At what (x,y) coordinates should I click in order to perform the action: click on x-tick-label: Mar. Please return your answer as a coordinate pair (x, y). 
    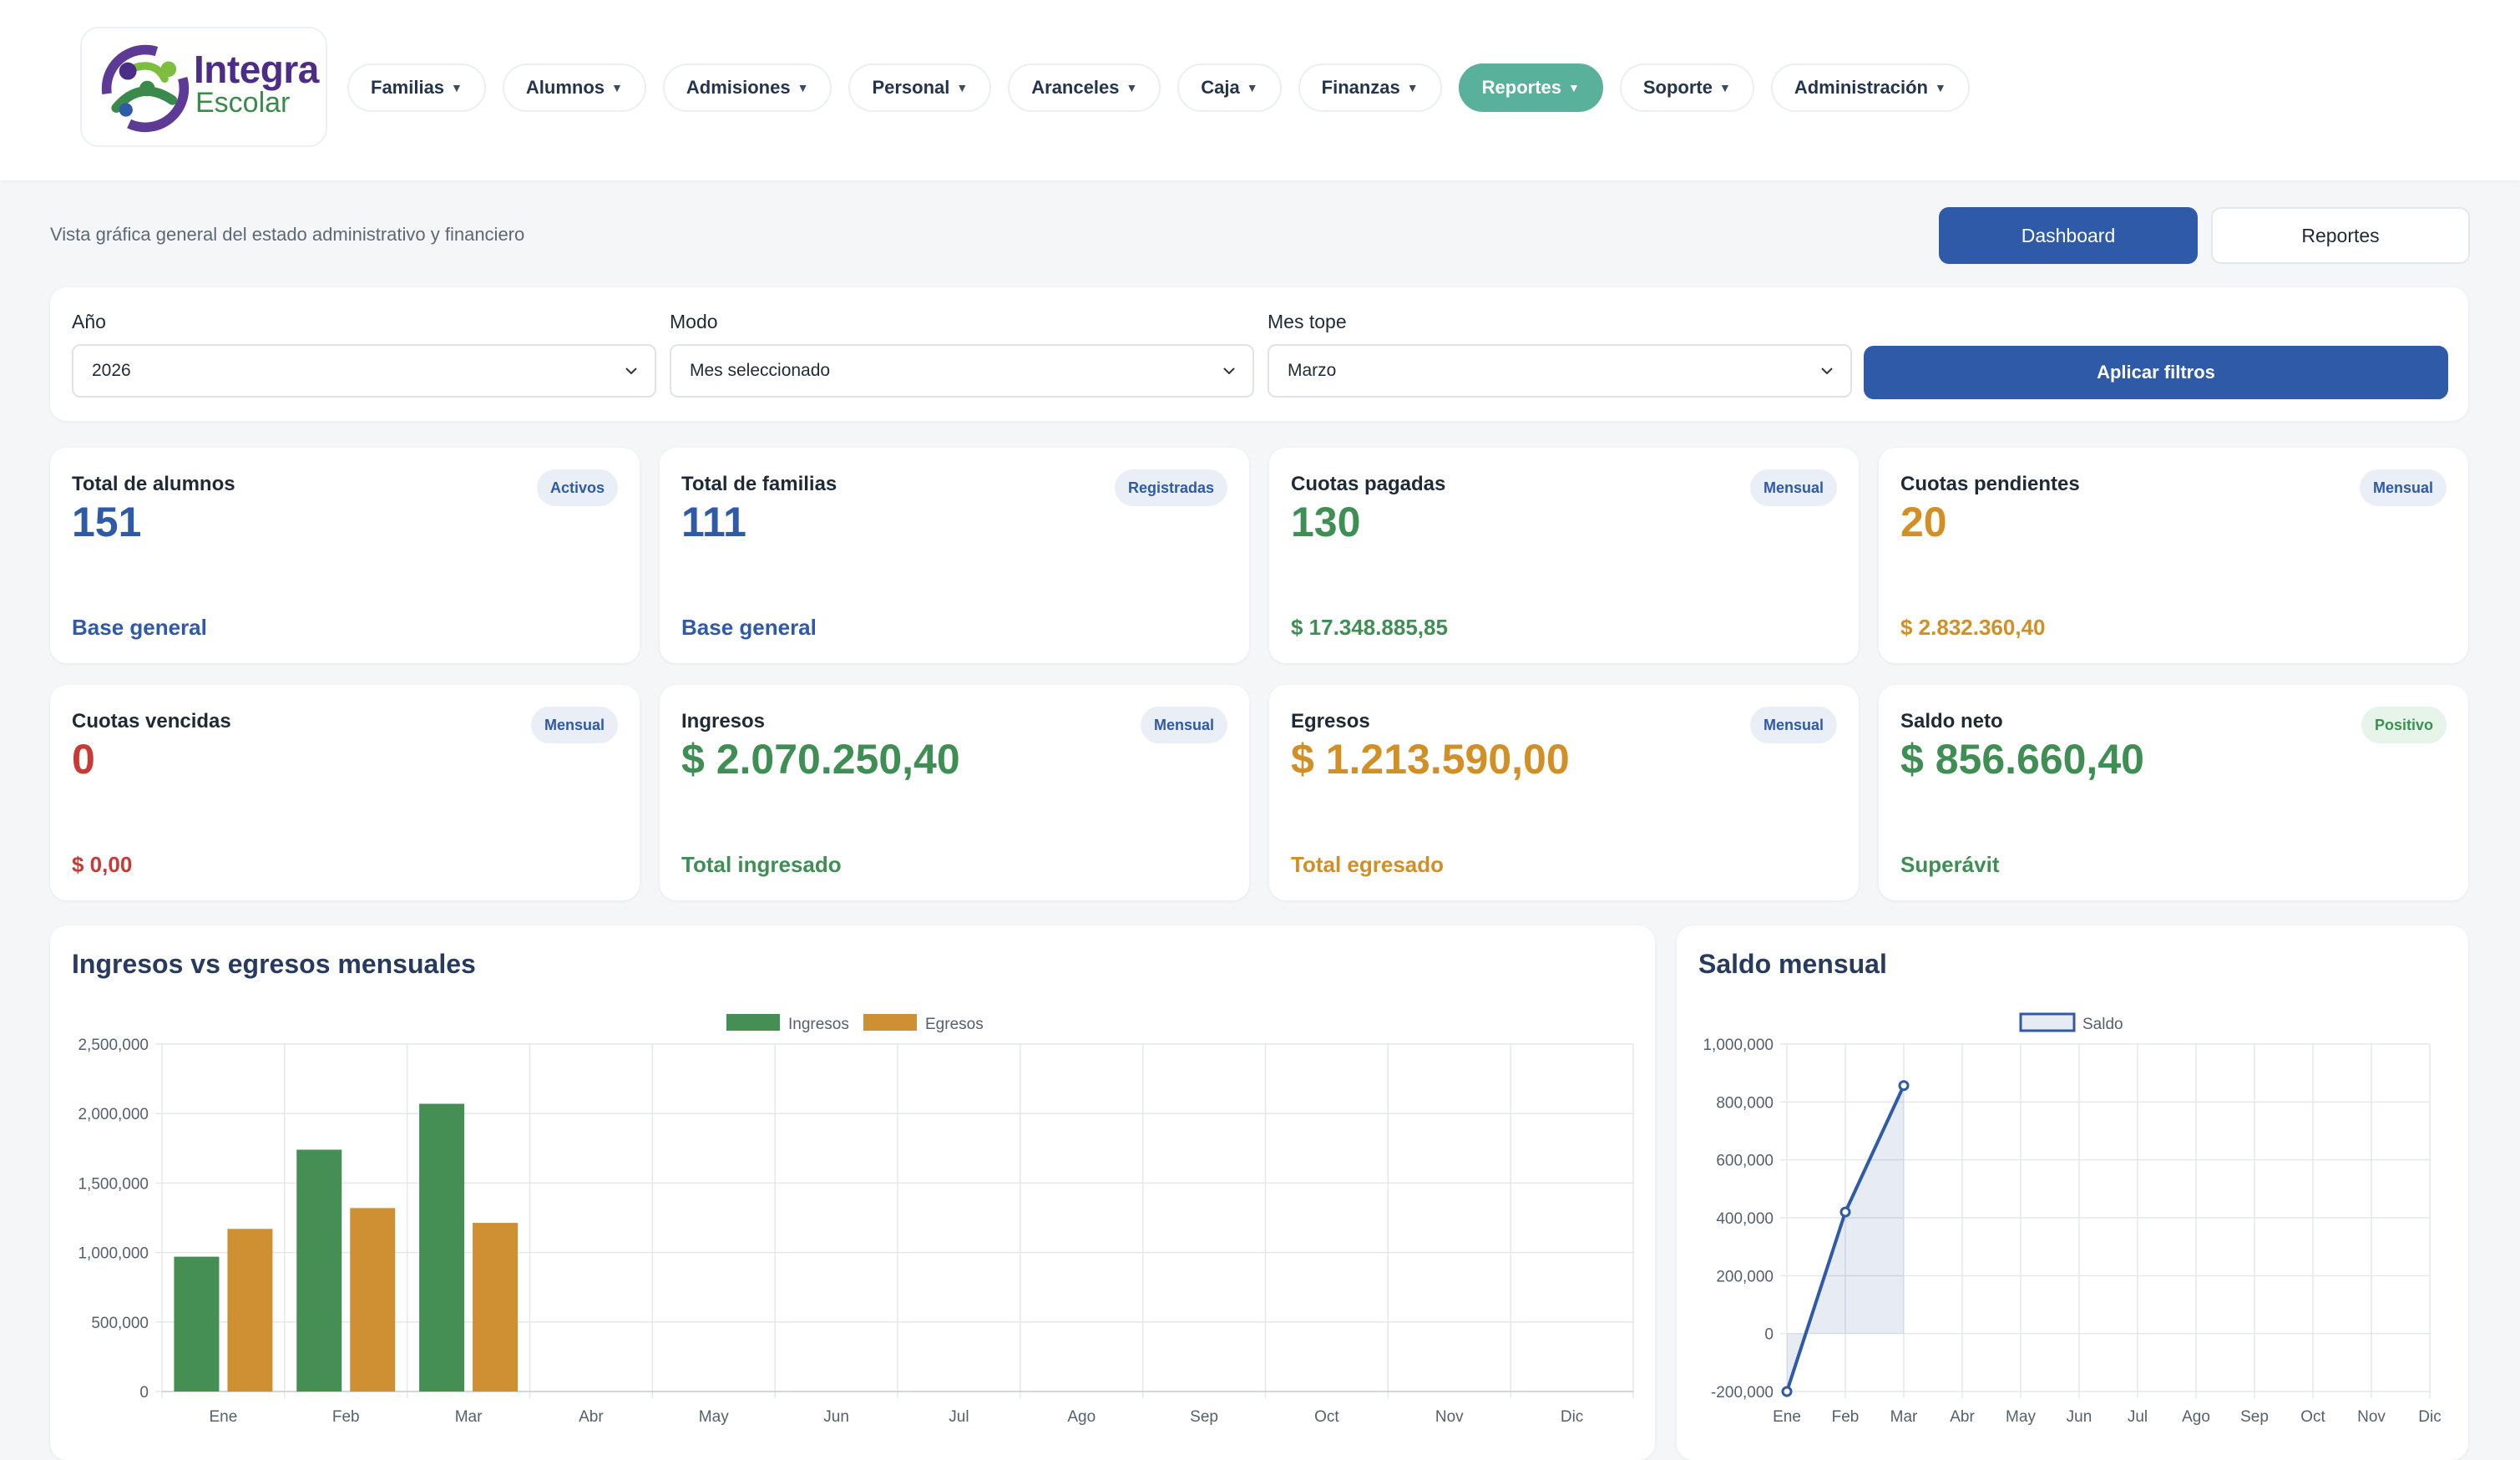
    Looking at the image, I should click on (469, 1417).